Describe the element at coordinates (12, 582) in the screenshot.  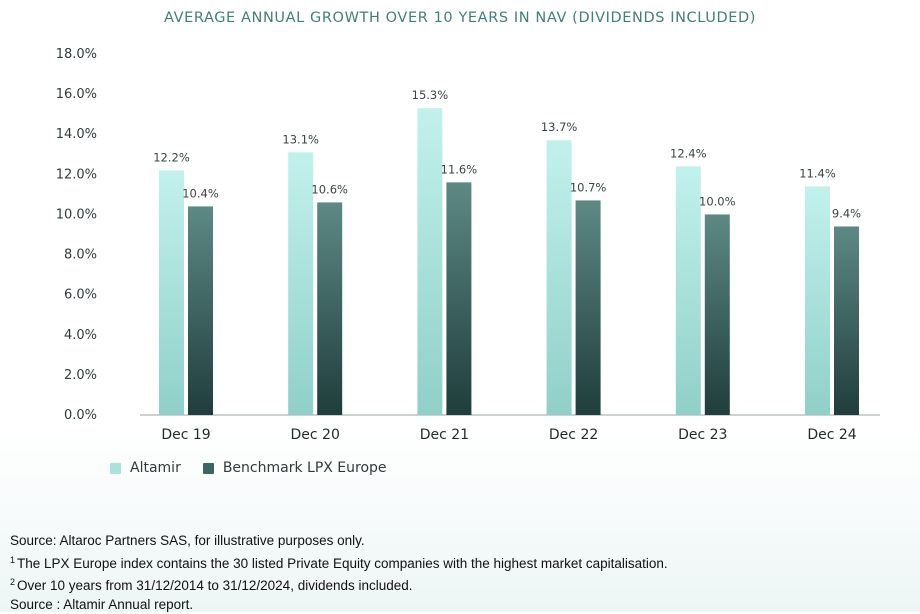
I see `footnote-2-marker: 2` at that location.